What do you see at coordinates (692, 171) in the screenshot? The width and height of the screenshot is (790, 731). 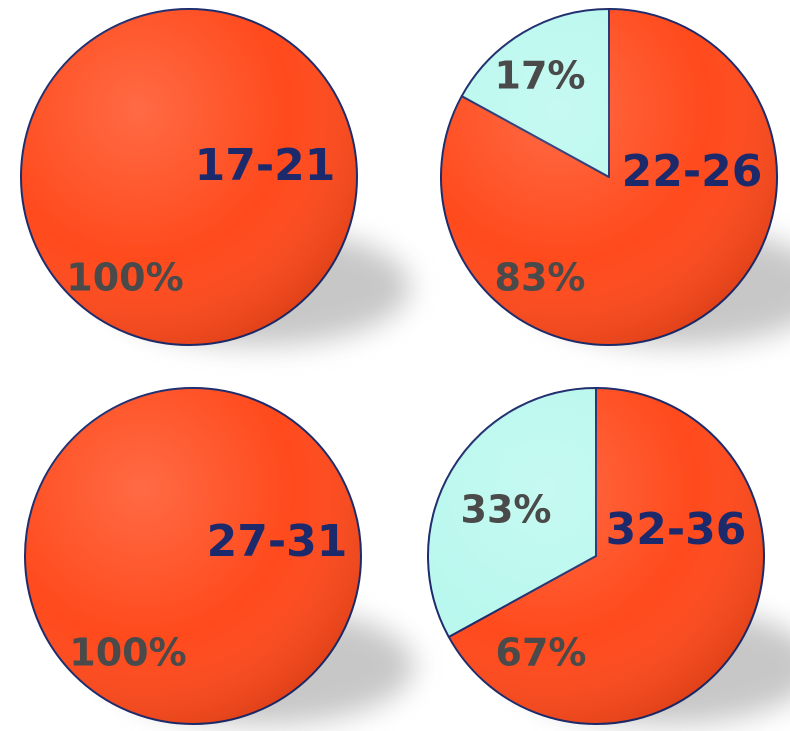 I see `category-label: 22-26` at bounding box center [692, 171].